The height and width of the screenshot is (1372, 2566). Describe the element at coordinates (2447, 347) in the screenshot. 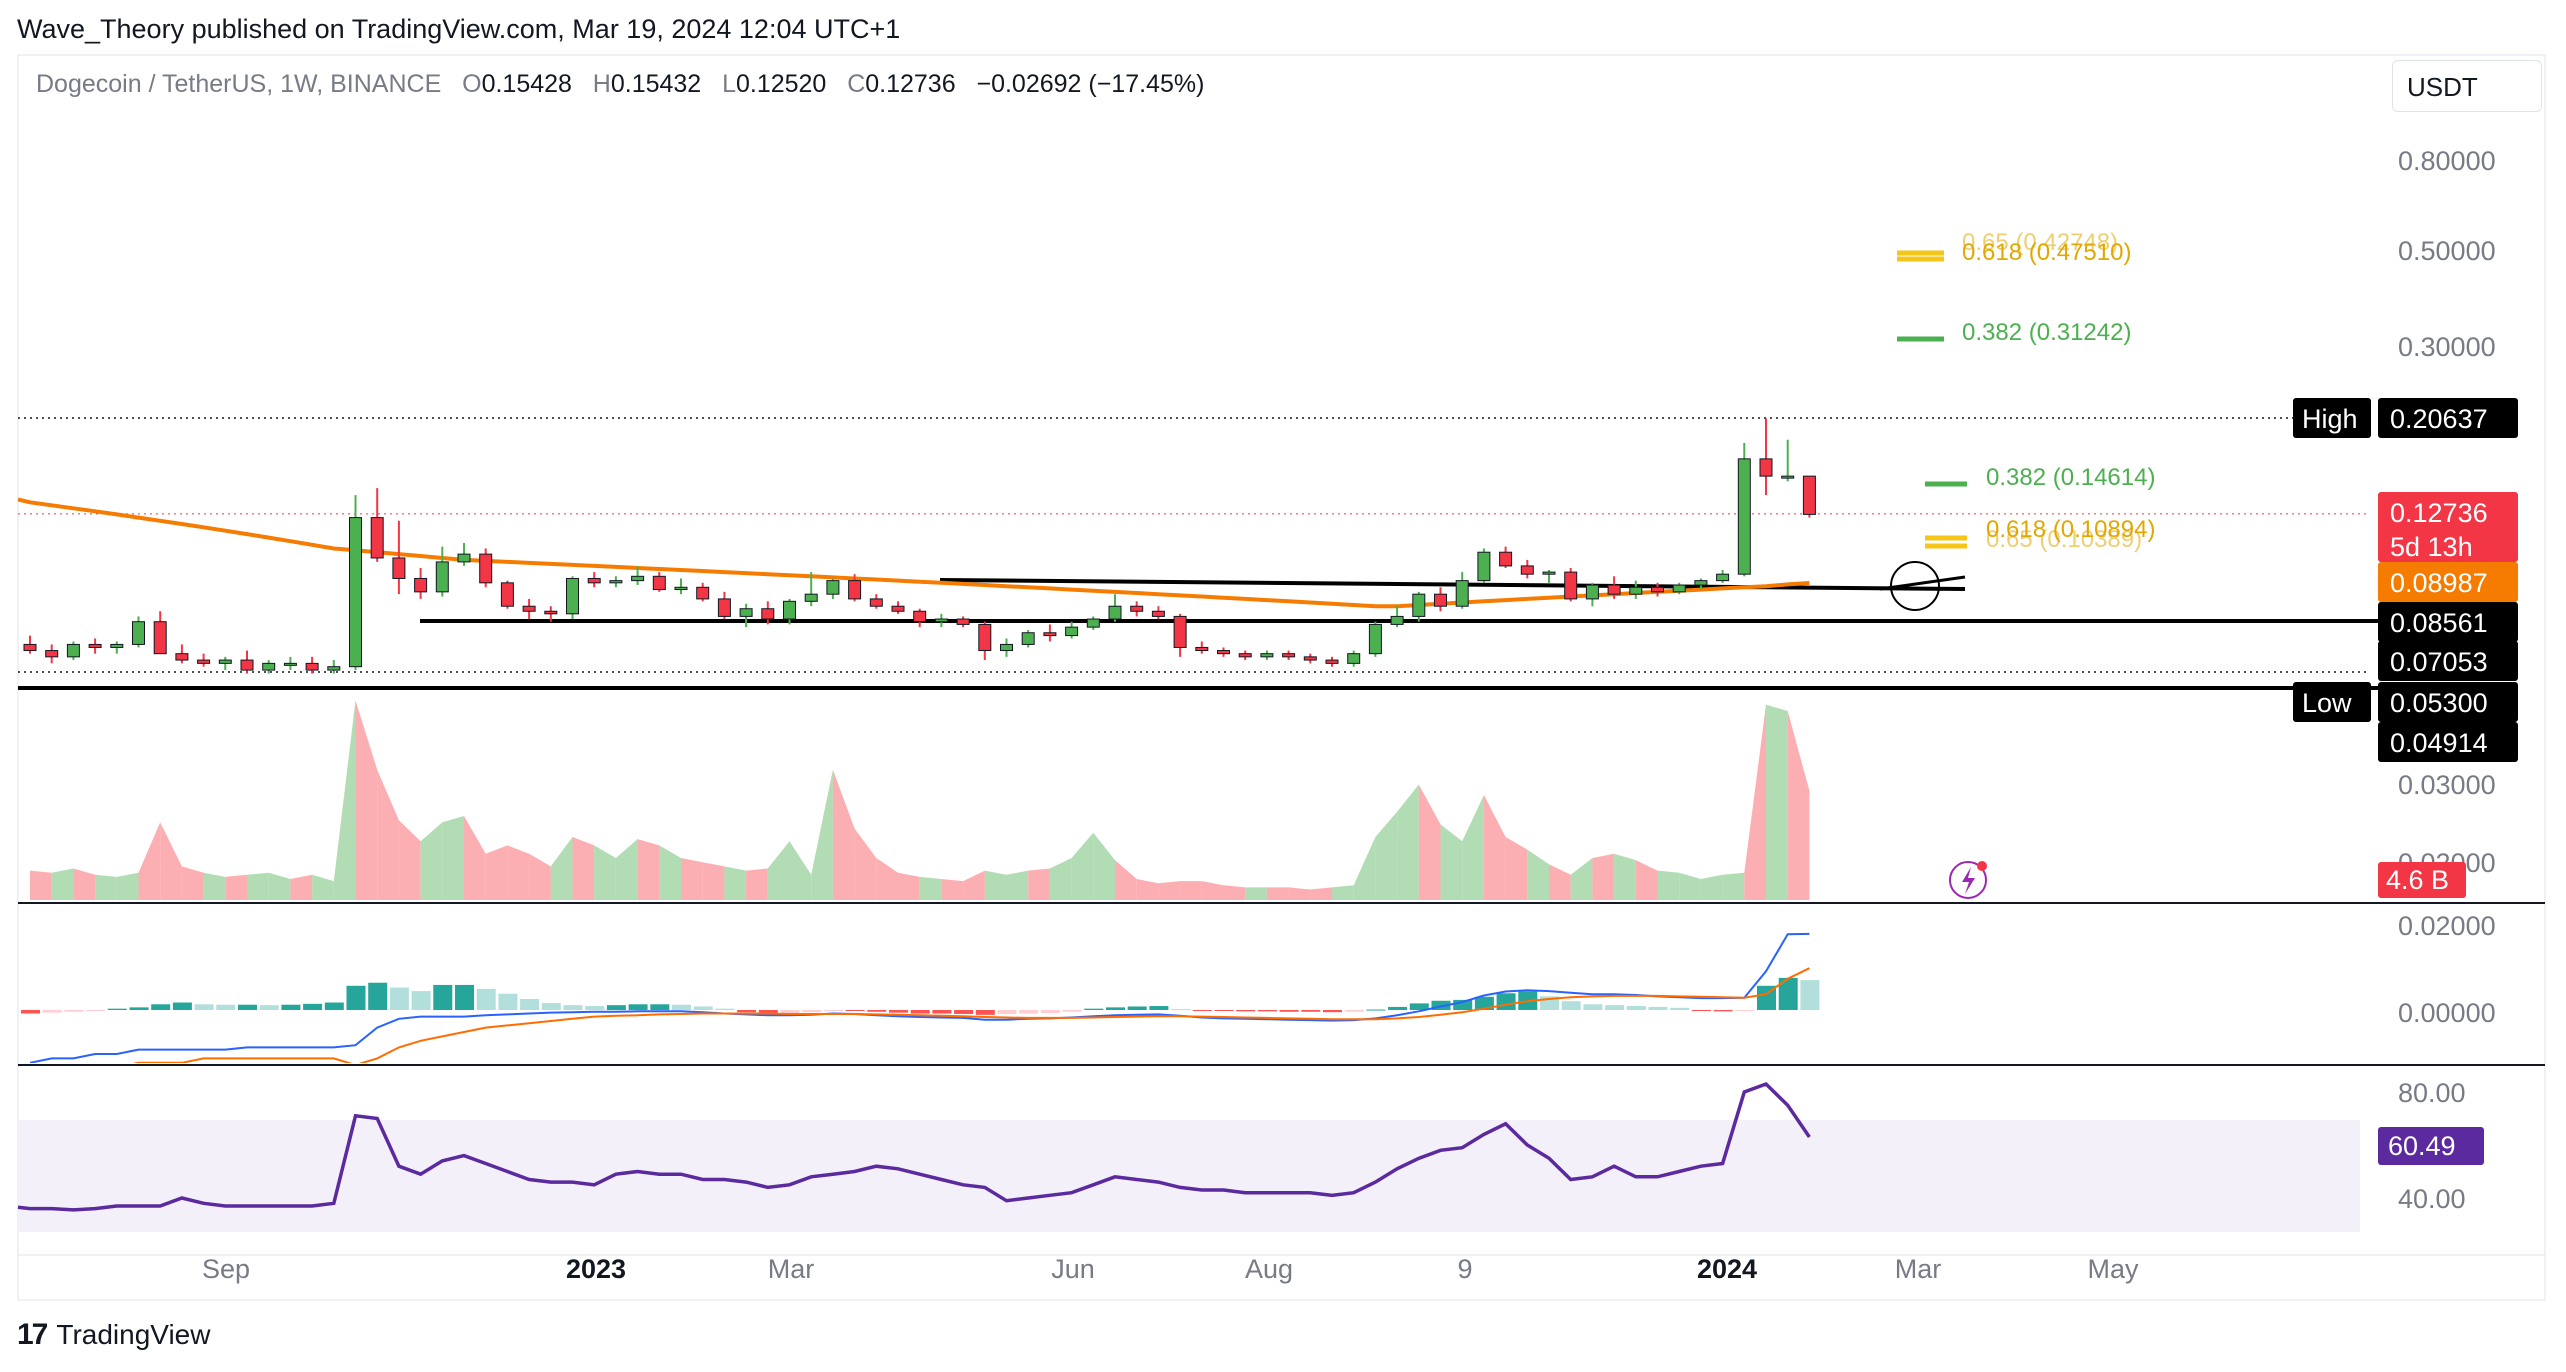

I see `price-tick-2: 0.30000` at that location.